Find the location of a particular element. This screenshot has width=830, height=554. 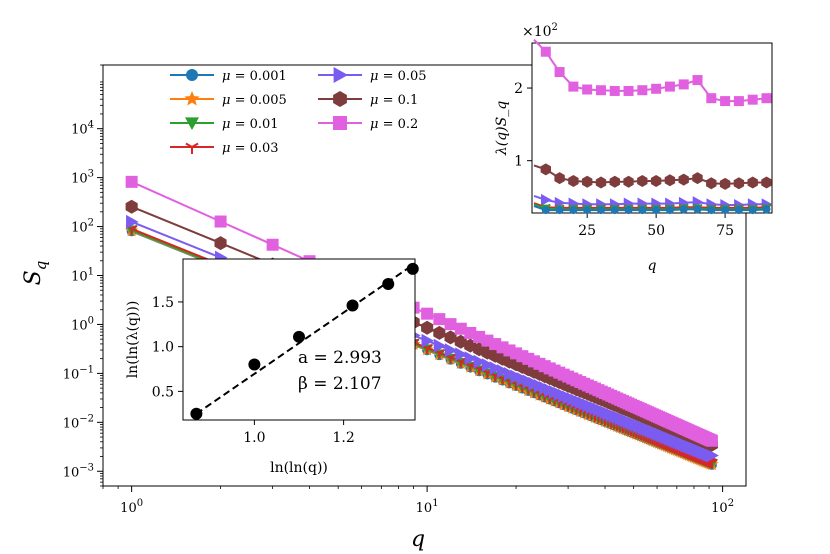

main-y-tick-label-4: 101 is located at coordinates (82, 276).